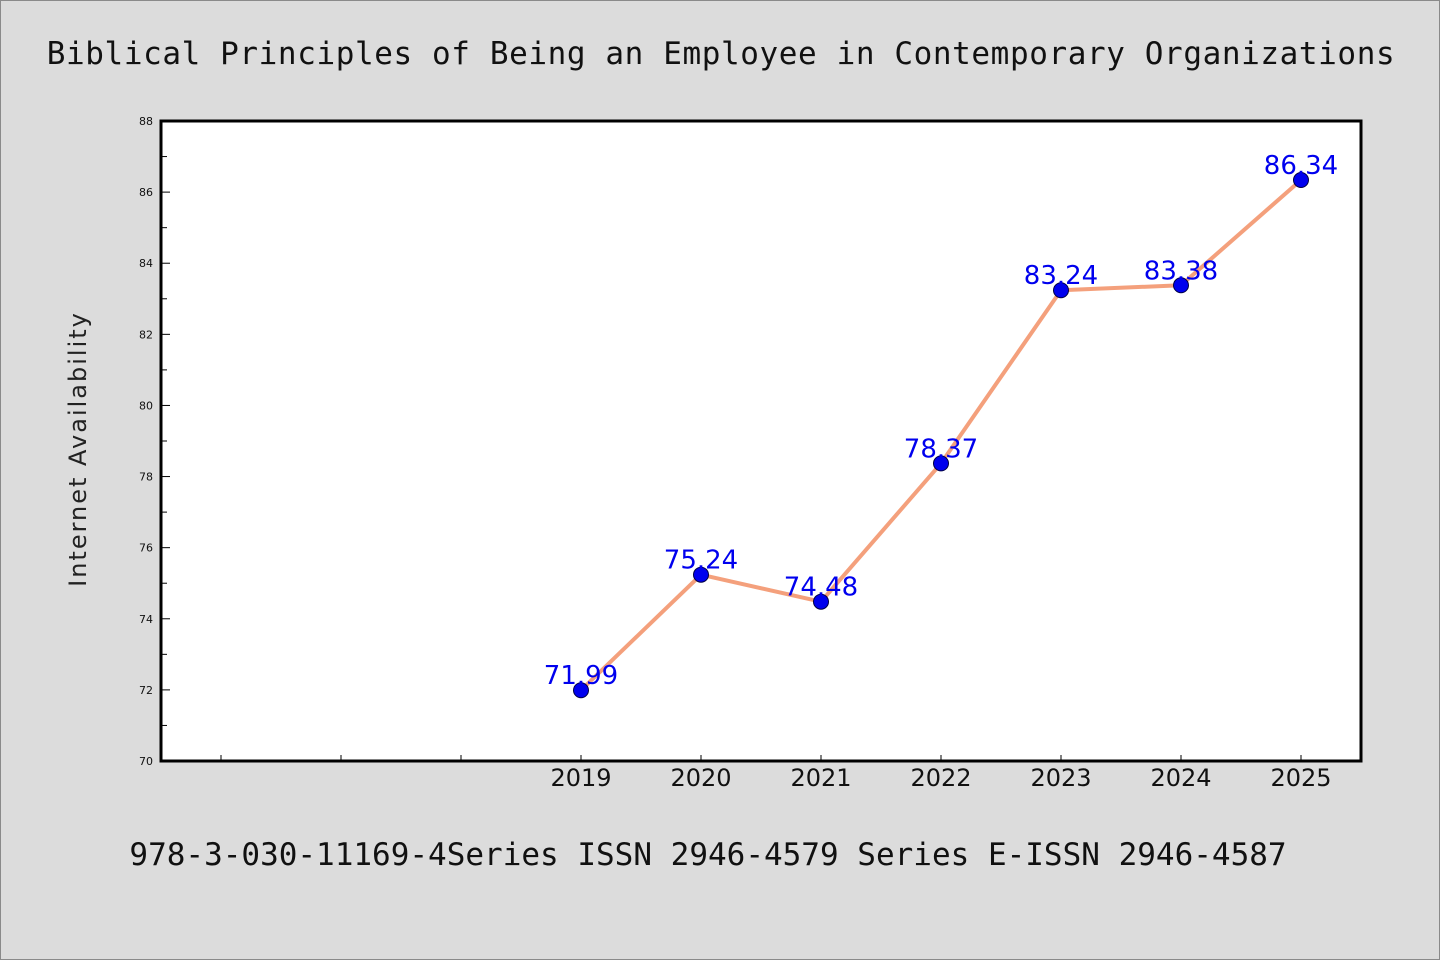 This screenshot has height=960, width=1440. I want to click on data-label: 71.99, so click(581, 676).